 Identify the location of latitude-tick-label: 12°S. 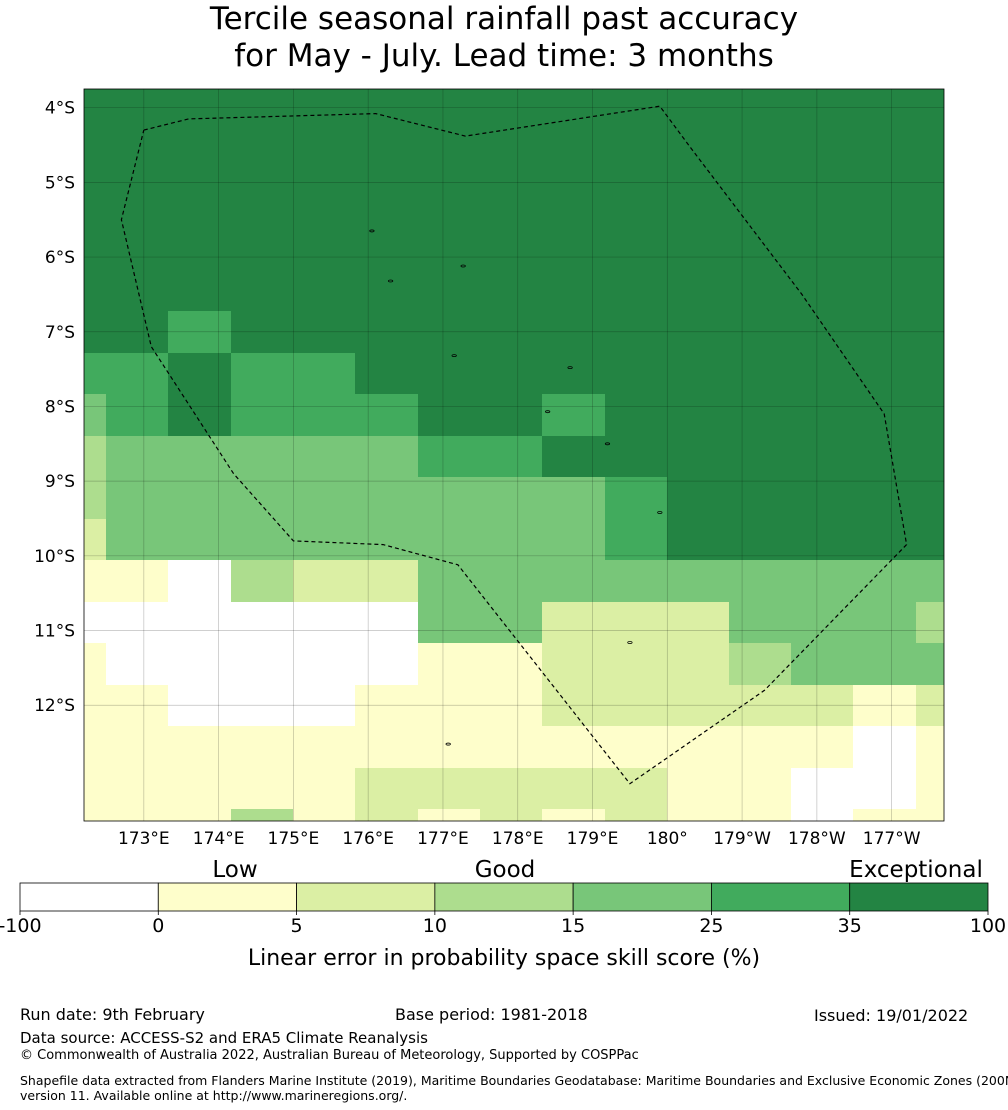
(54, 706).